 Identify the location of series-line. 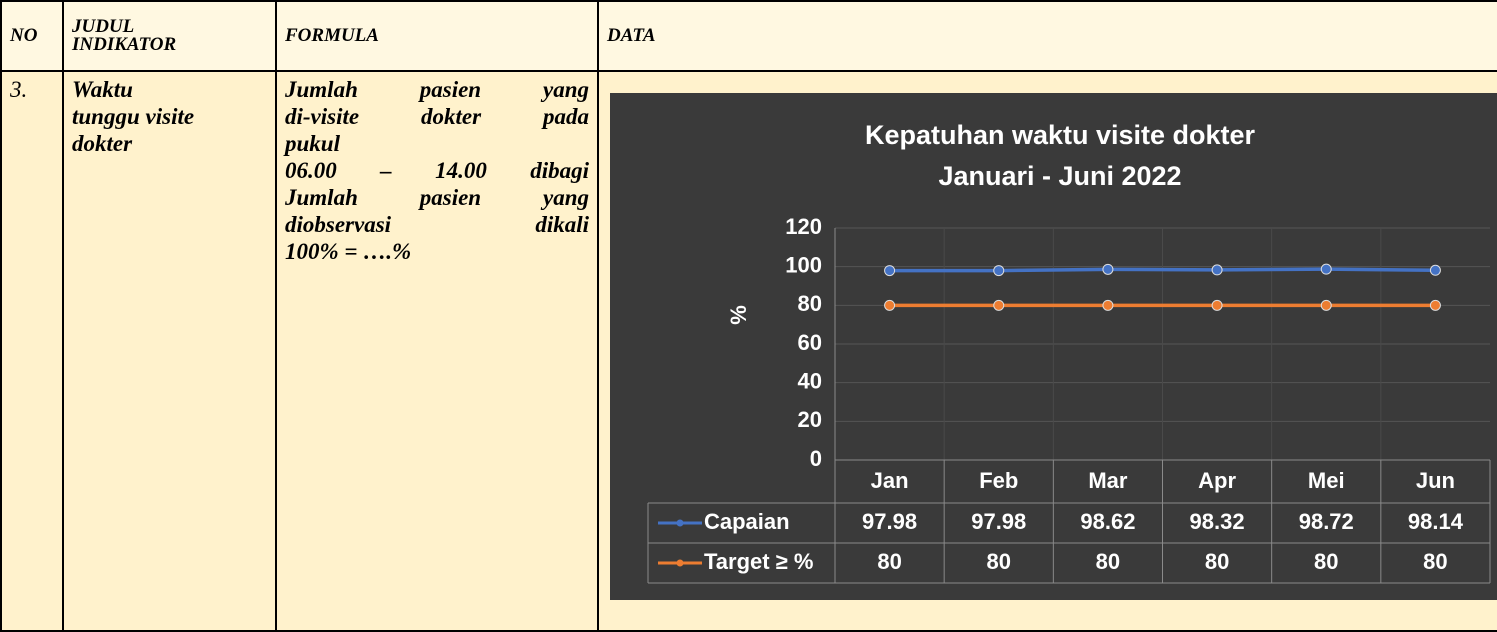
(1162, 270).